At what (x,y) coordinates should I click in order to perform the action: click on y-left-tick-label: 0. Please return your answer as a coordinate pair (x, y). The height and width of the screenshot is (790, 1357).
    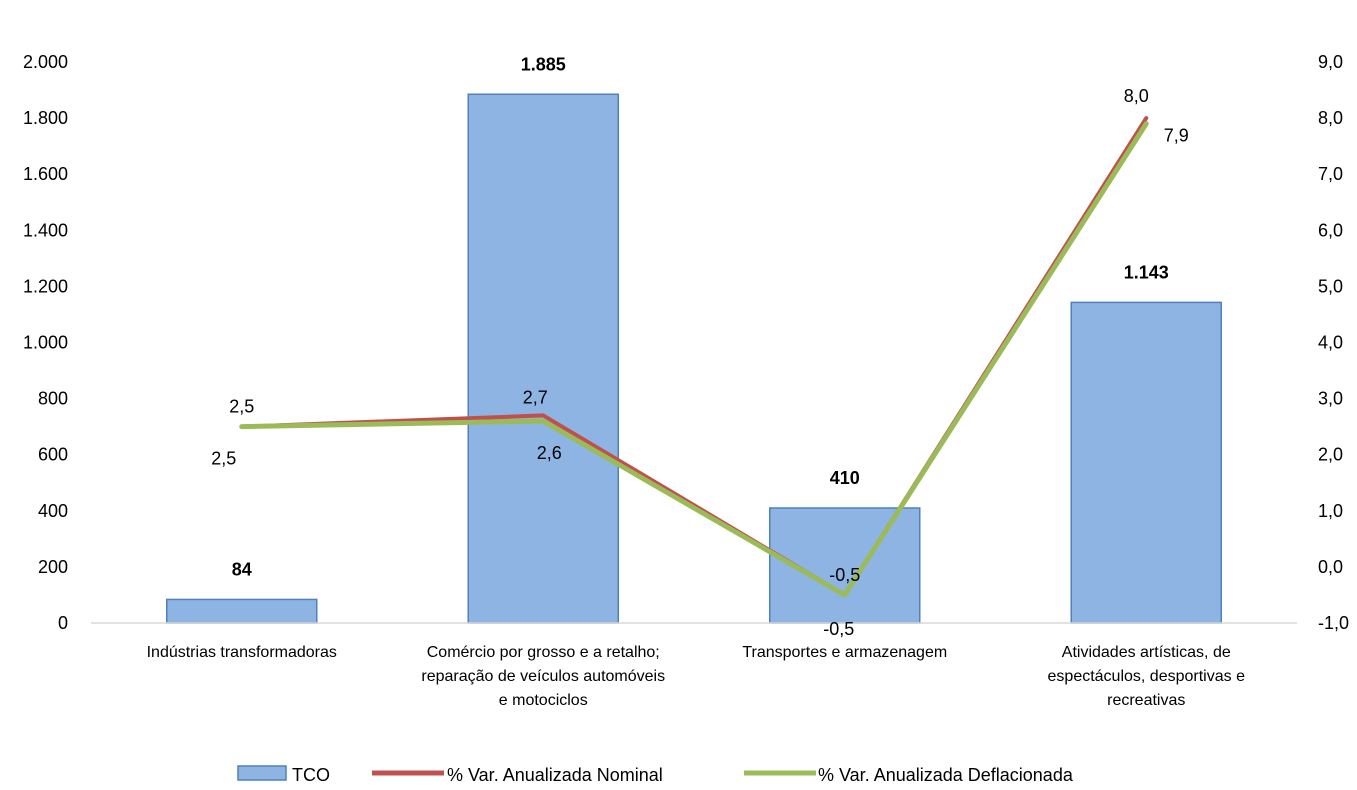
    Looking at the image, I should click on (63, 623).